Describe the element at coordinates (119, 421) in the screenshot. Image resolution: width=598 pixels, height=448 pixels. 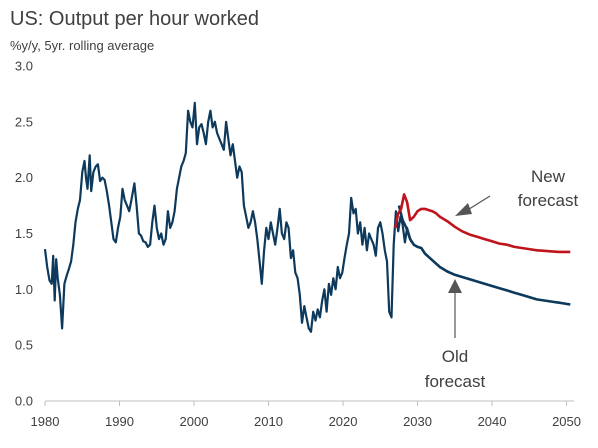
I see `x-tick-label: 1990` at that location.